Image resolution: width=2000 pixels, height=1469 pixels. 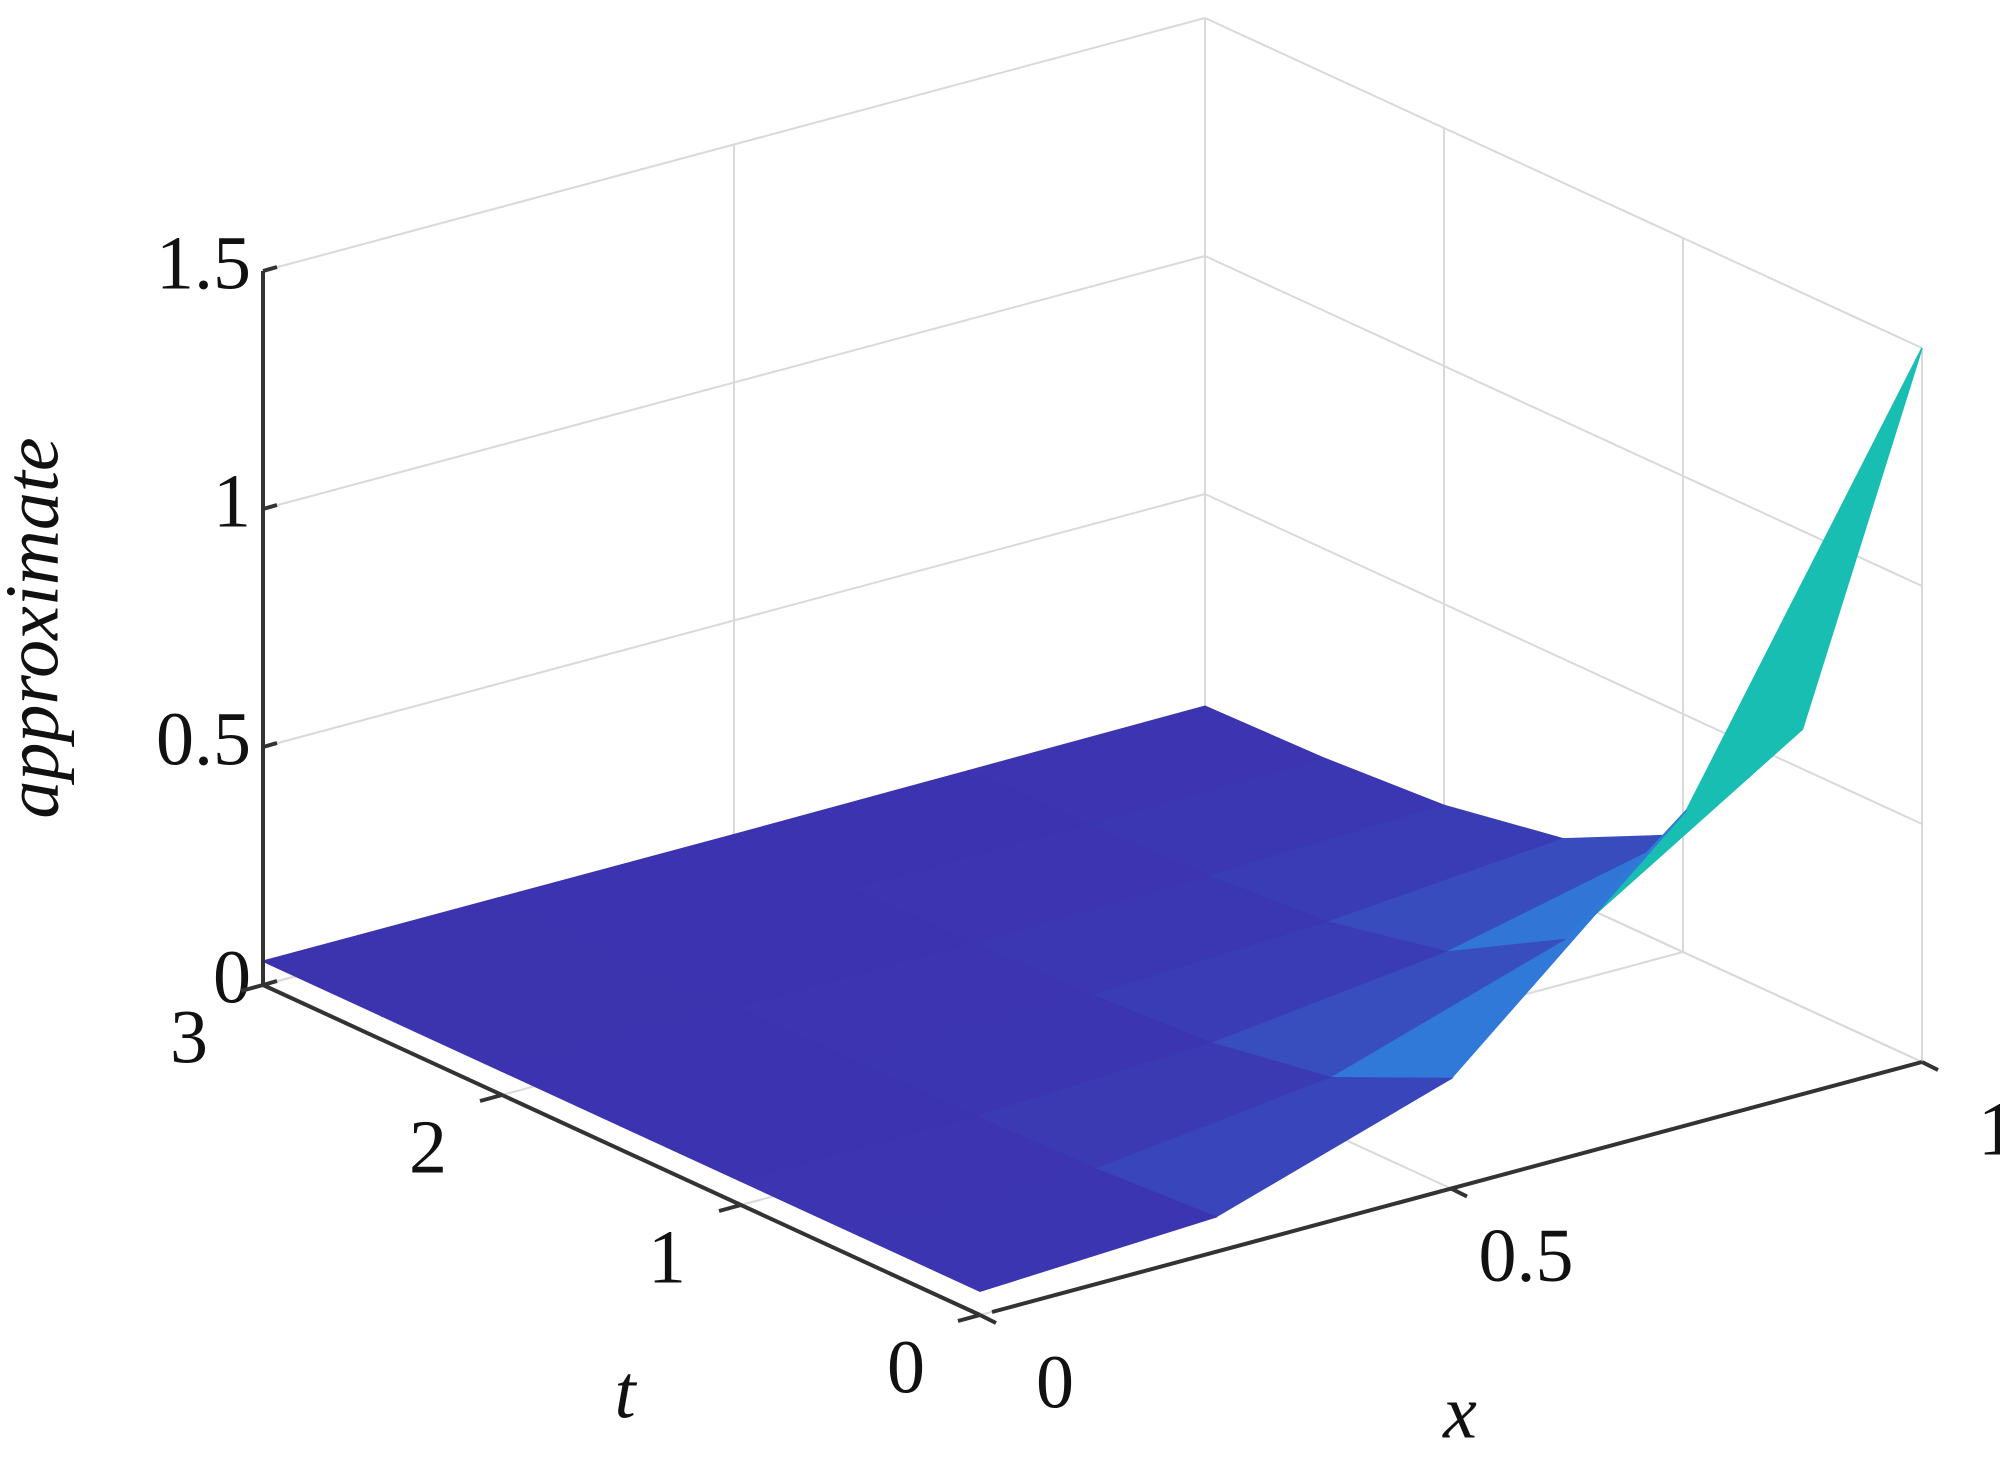 I want to click on t-axis-label: t, so click(x=625, y=1392).